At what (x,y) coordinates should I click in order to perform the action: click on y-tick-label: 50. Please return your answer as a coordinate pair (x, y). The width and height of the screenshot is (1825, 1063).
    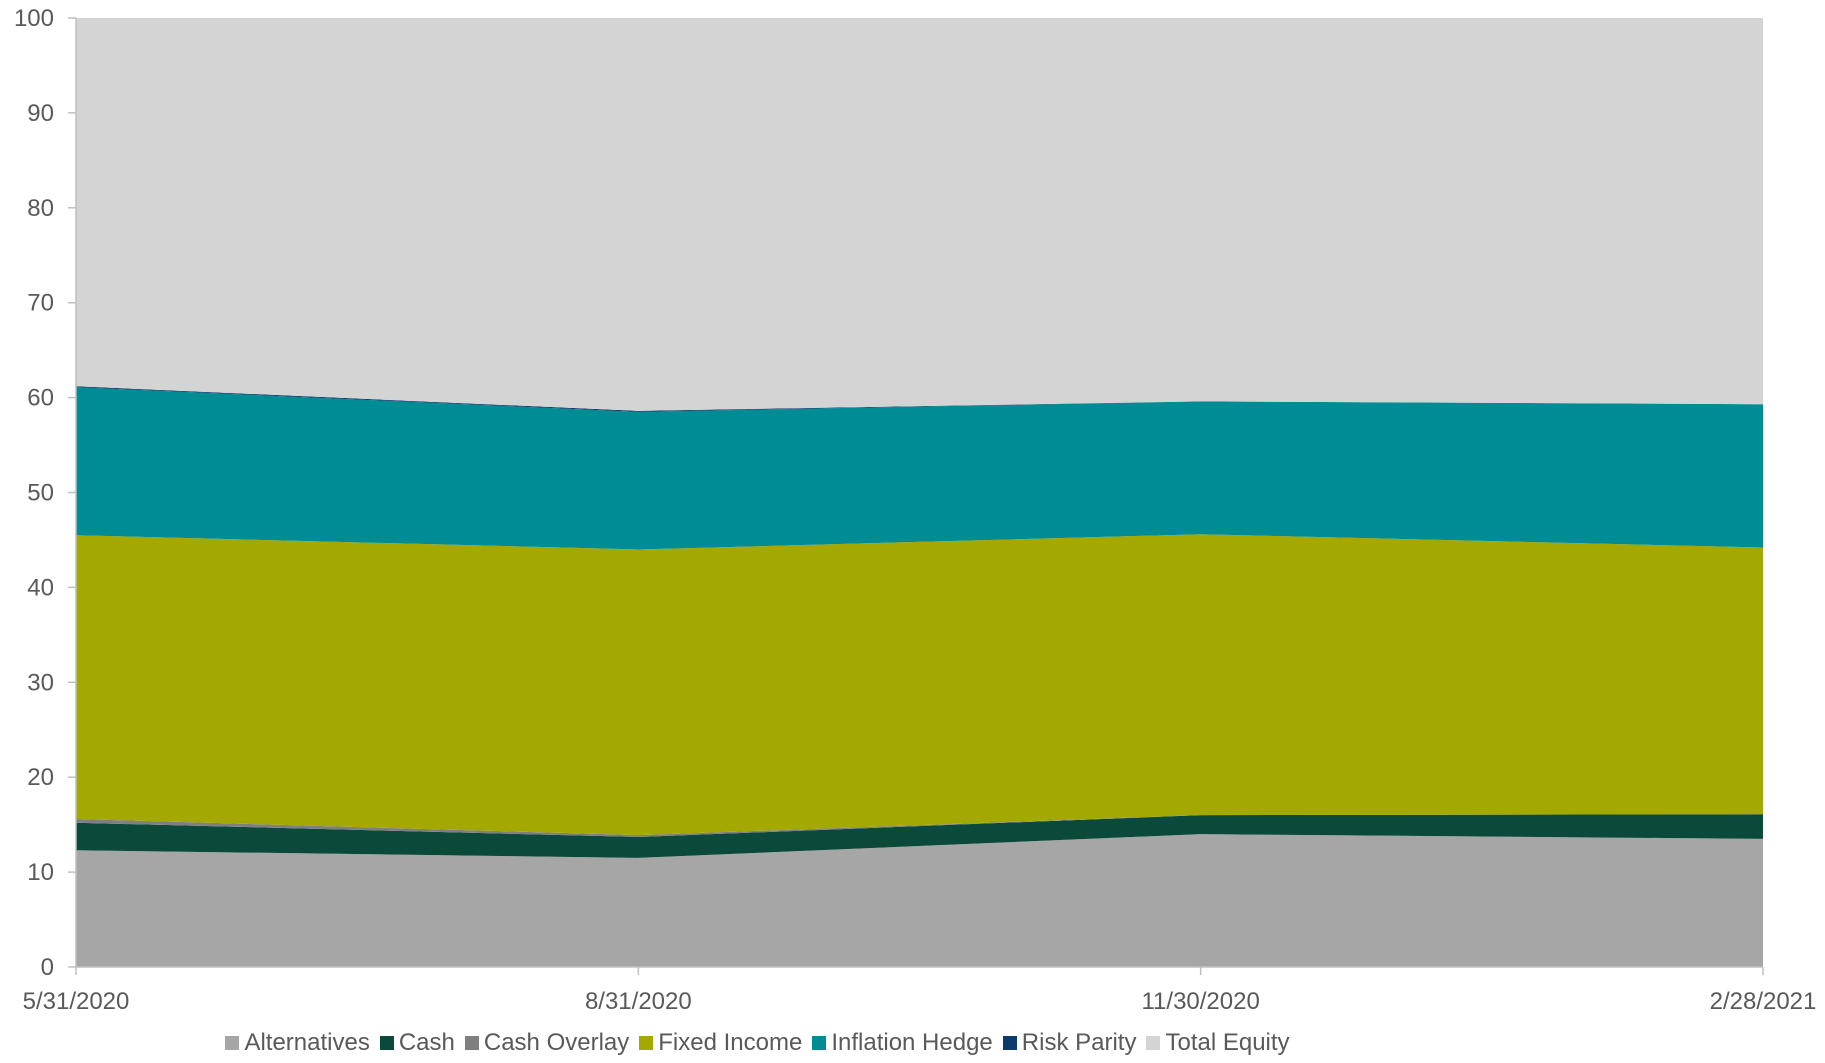
    Looking at the image, I should click on (40, 493).